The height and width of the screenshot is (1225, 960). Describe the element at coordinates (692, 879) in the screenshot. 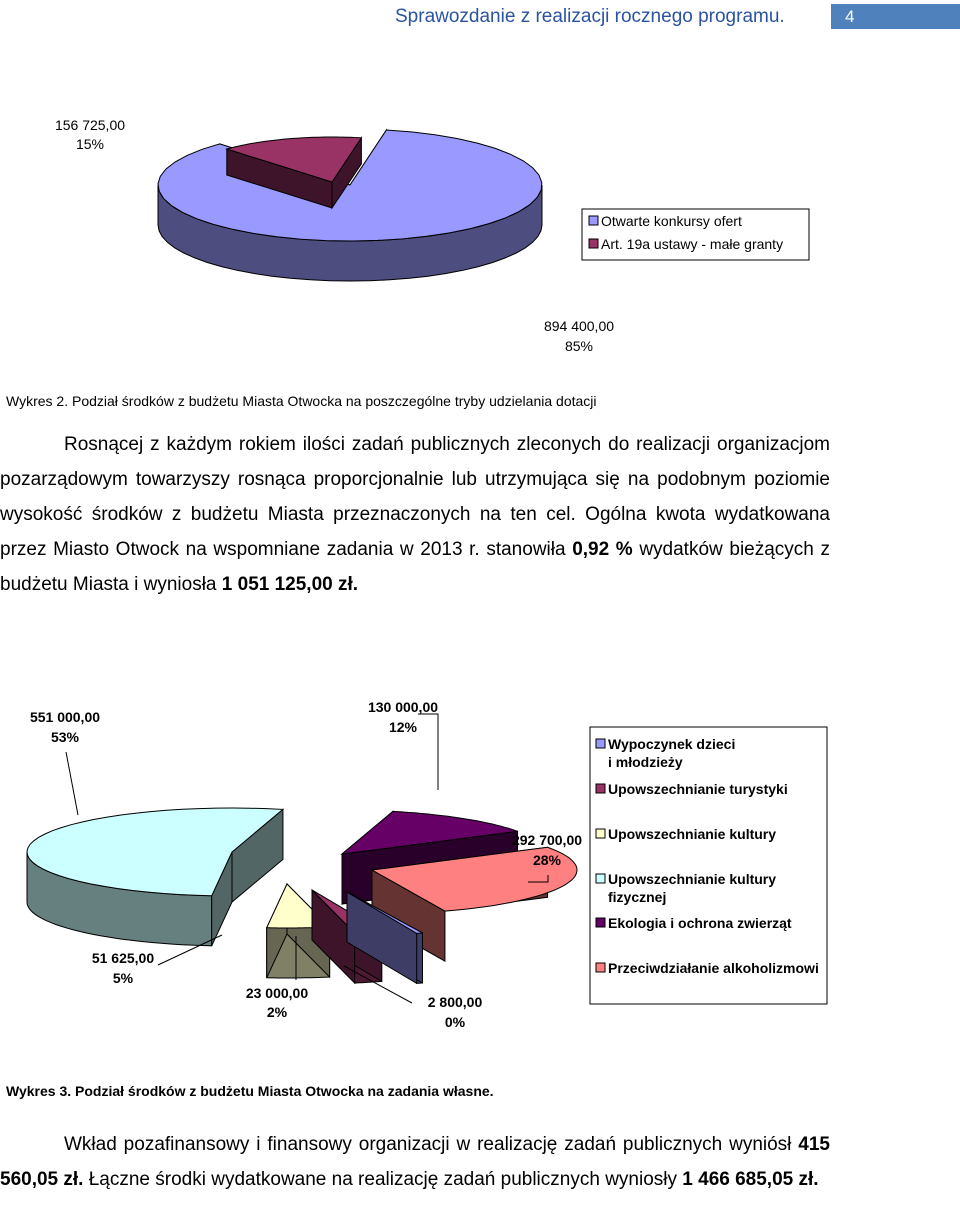

I see `chart3-legend-label-3-l1: Upowszechnianie kultury` at that location.